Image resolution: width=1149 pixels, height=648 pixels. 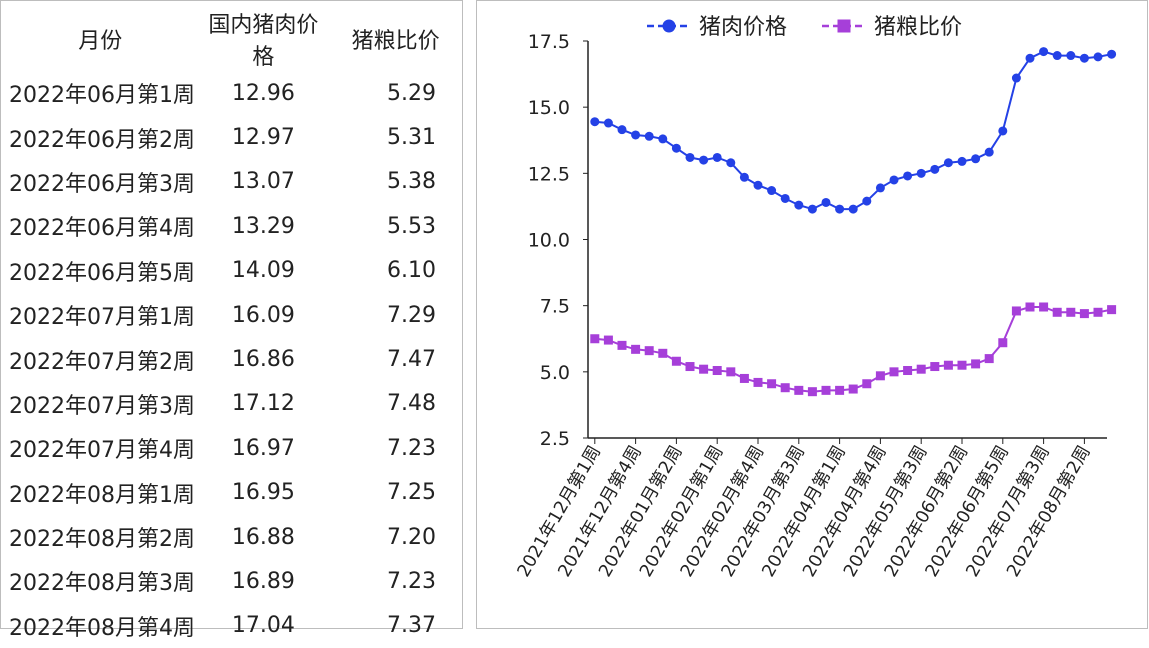 What do you see at coordinates (395, 41) in the screenshot?
I see `header-hog-grain-ratio: 猪粮比价` at bounding box center [395, 41].